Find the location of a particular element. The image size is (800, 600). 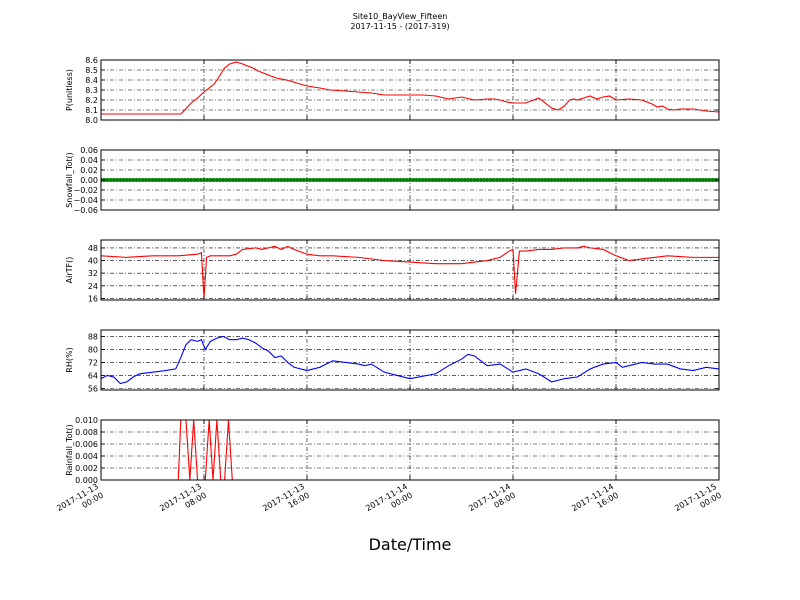

y-tick-label: 88 is located at coordinates (93, 336).